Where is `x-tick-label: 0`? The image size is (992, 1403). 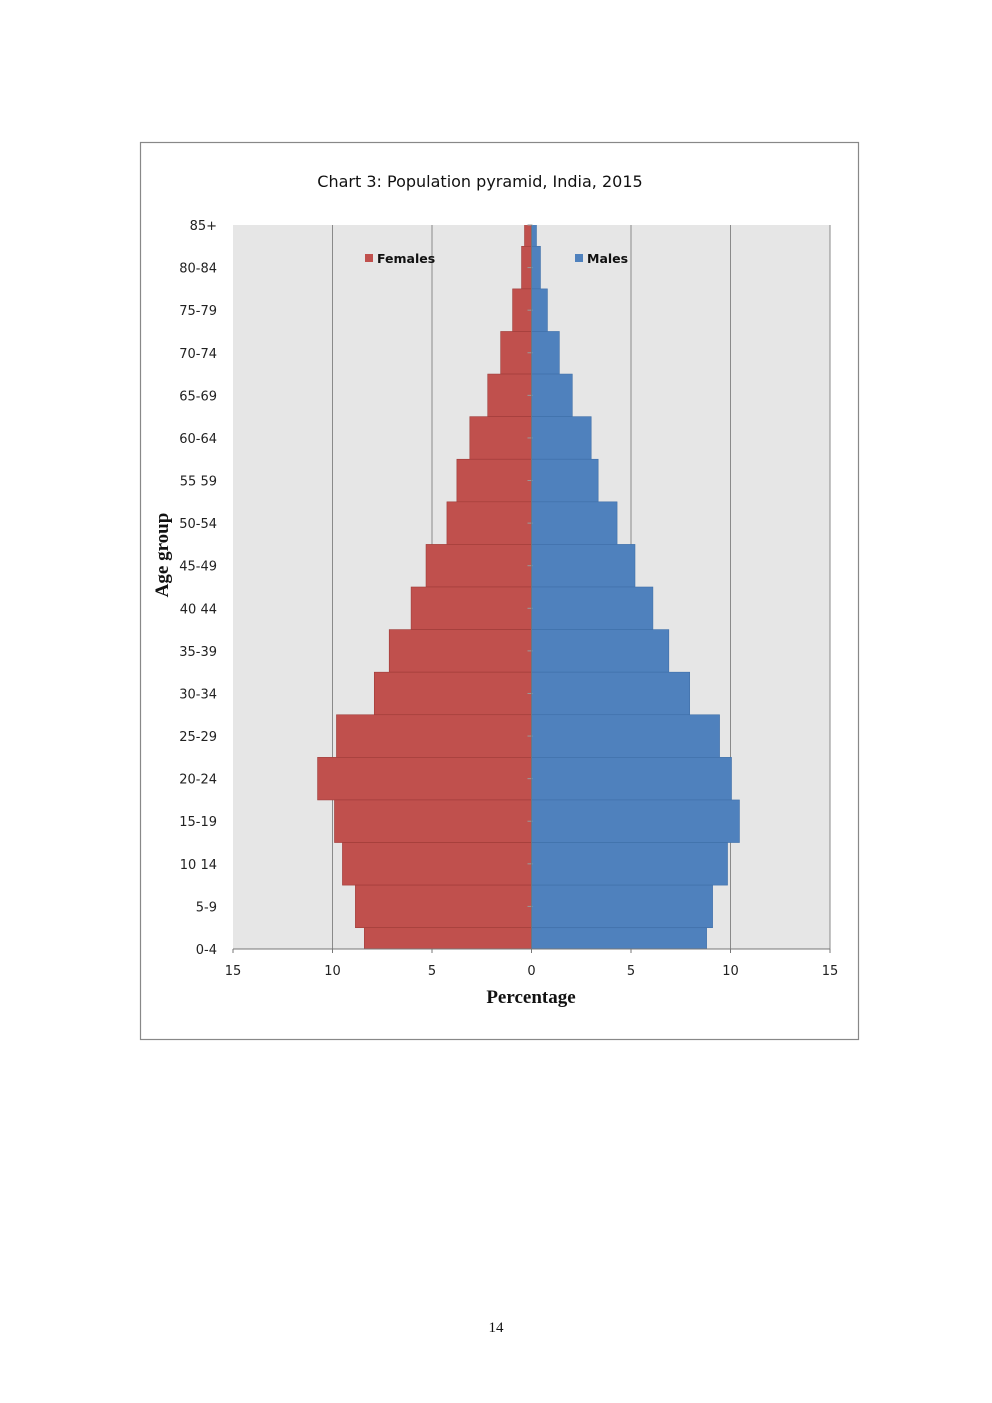
x-tick-label: 0 is located at coordinates (531, 971).